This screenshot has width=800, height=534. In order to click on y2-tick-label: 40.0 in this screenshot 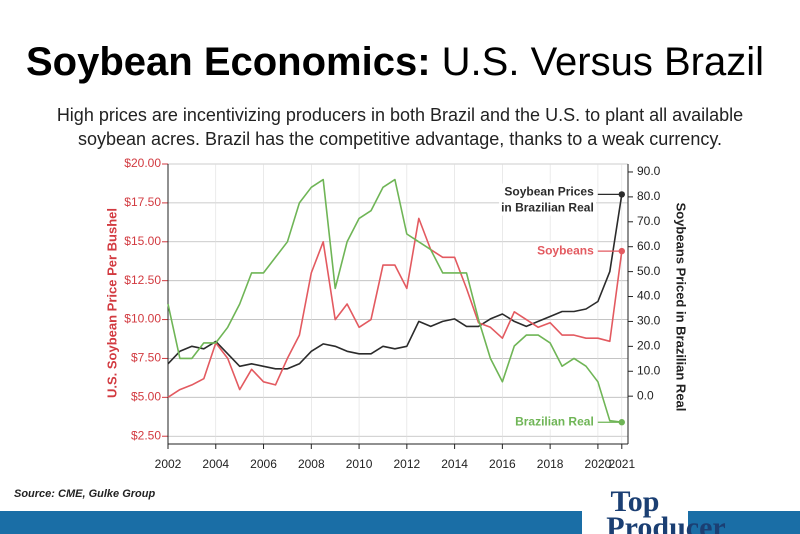, I will do `click(649, 296)`.